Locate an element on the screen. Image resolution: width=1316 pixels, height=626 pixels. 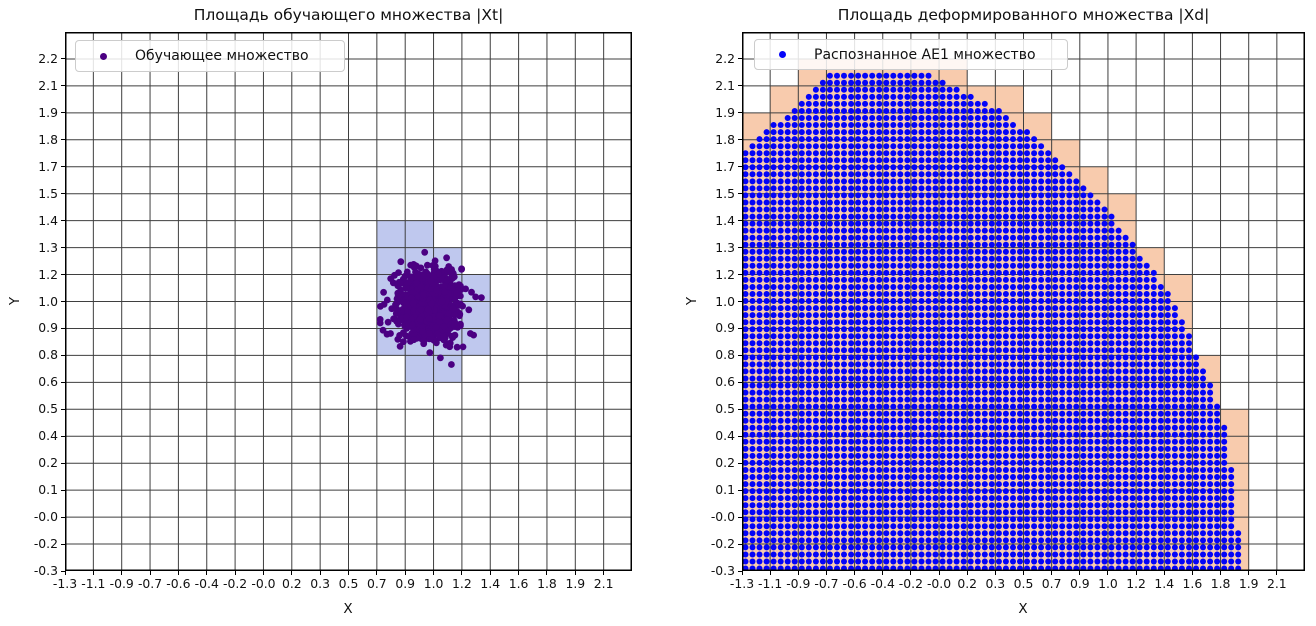
y-tick-label: 0.5 is located at coordinates (48, 409).